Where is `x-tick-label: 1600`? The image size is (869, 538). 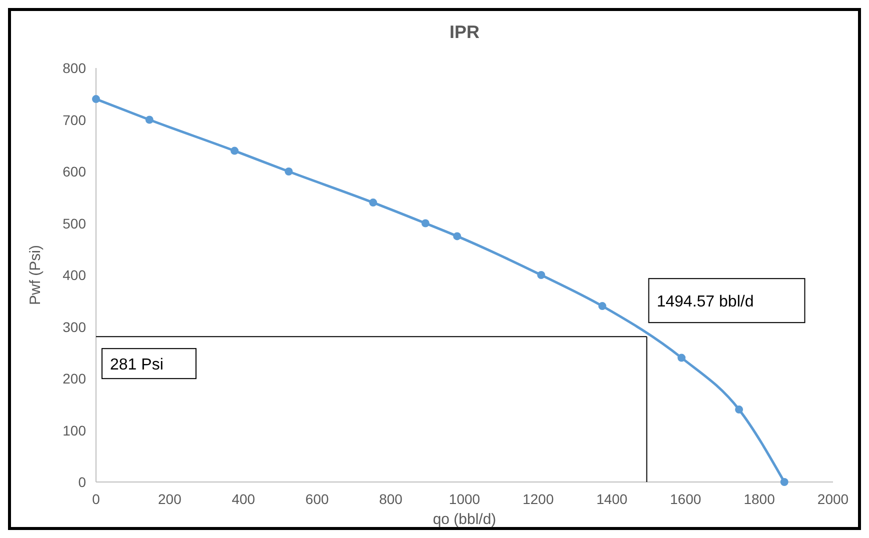
x-tick-label: 1600 is located at coordinates (686, 499).